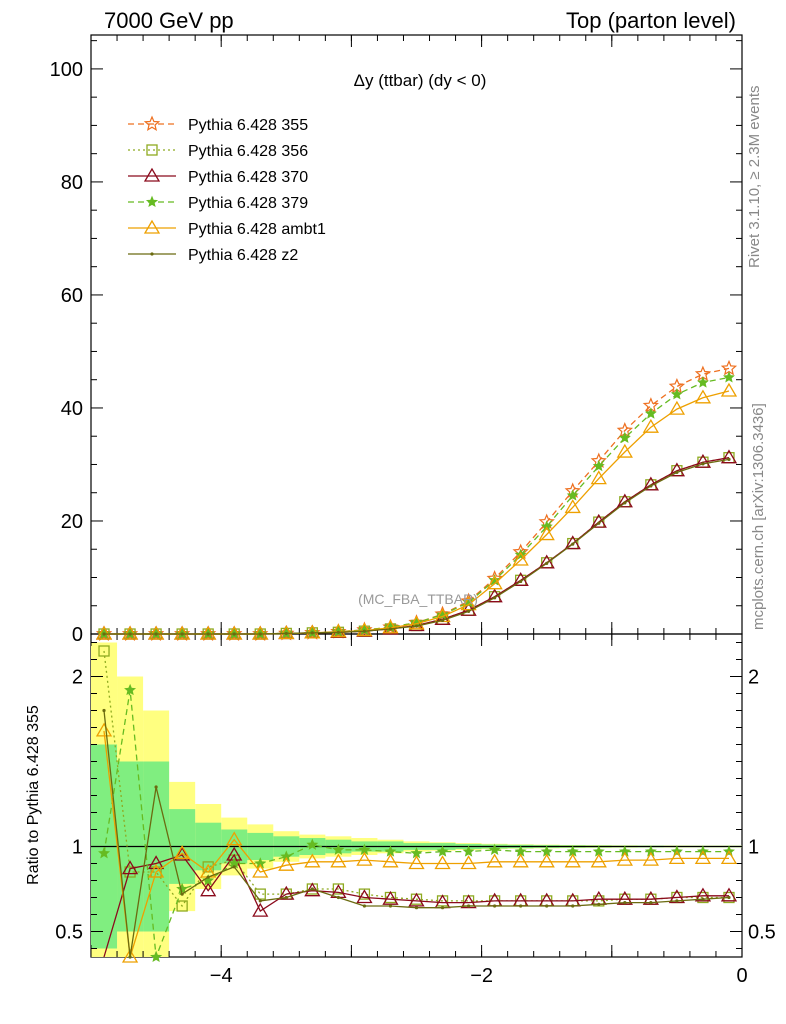 The image size is (786, 1024). What do you see at coordinates (248, 203) in the screenshot?
I see `legend-label: Pythia 6.428 379` at bounding box center [248, 203].